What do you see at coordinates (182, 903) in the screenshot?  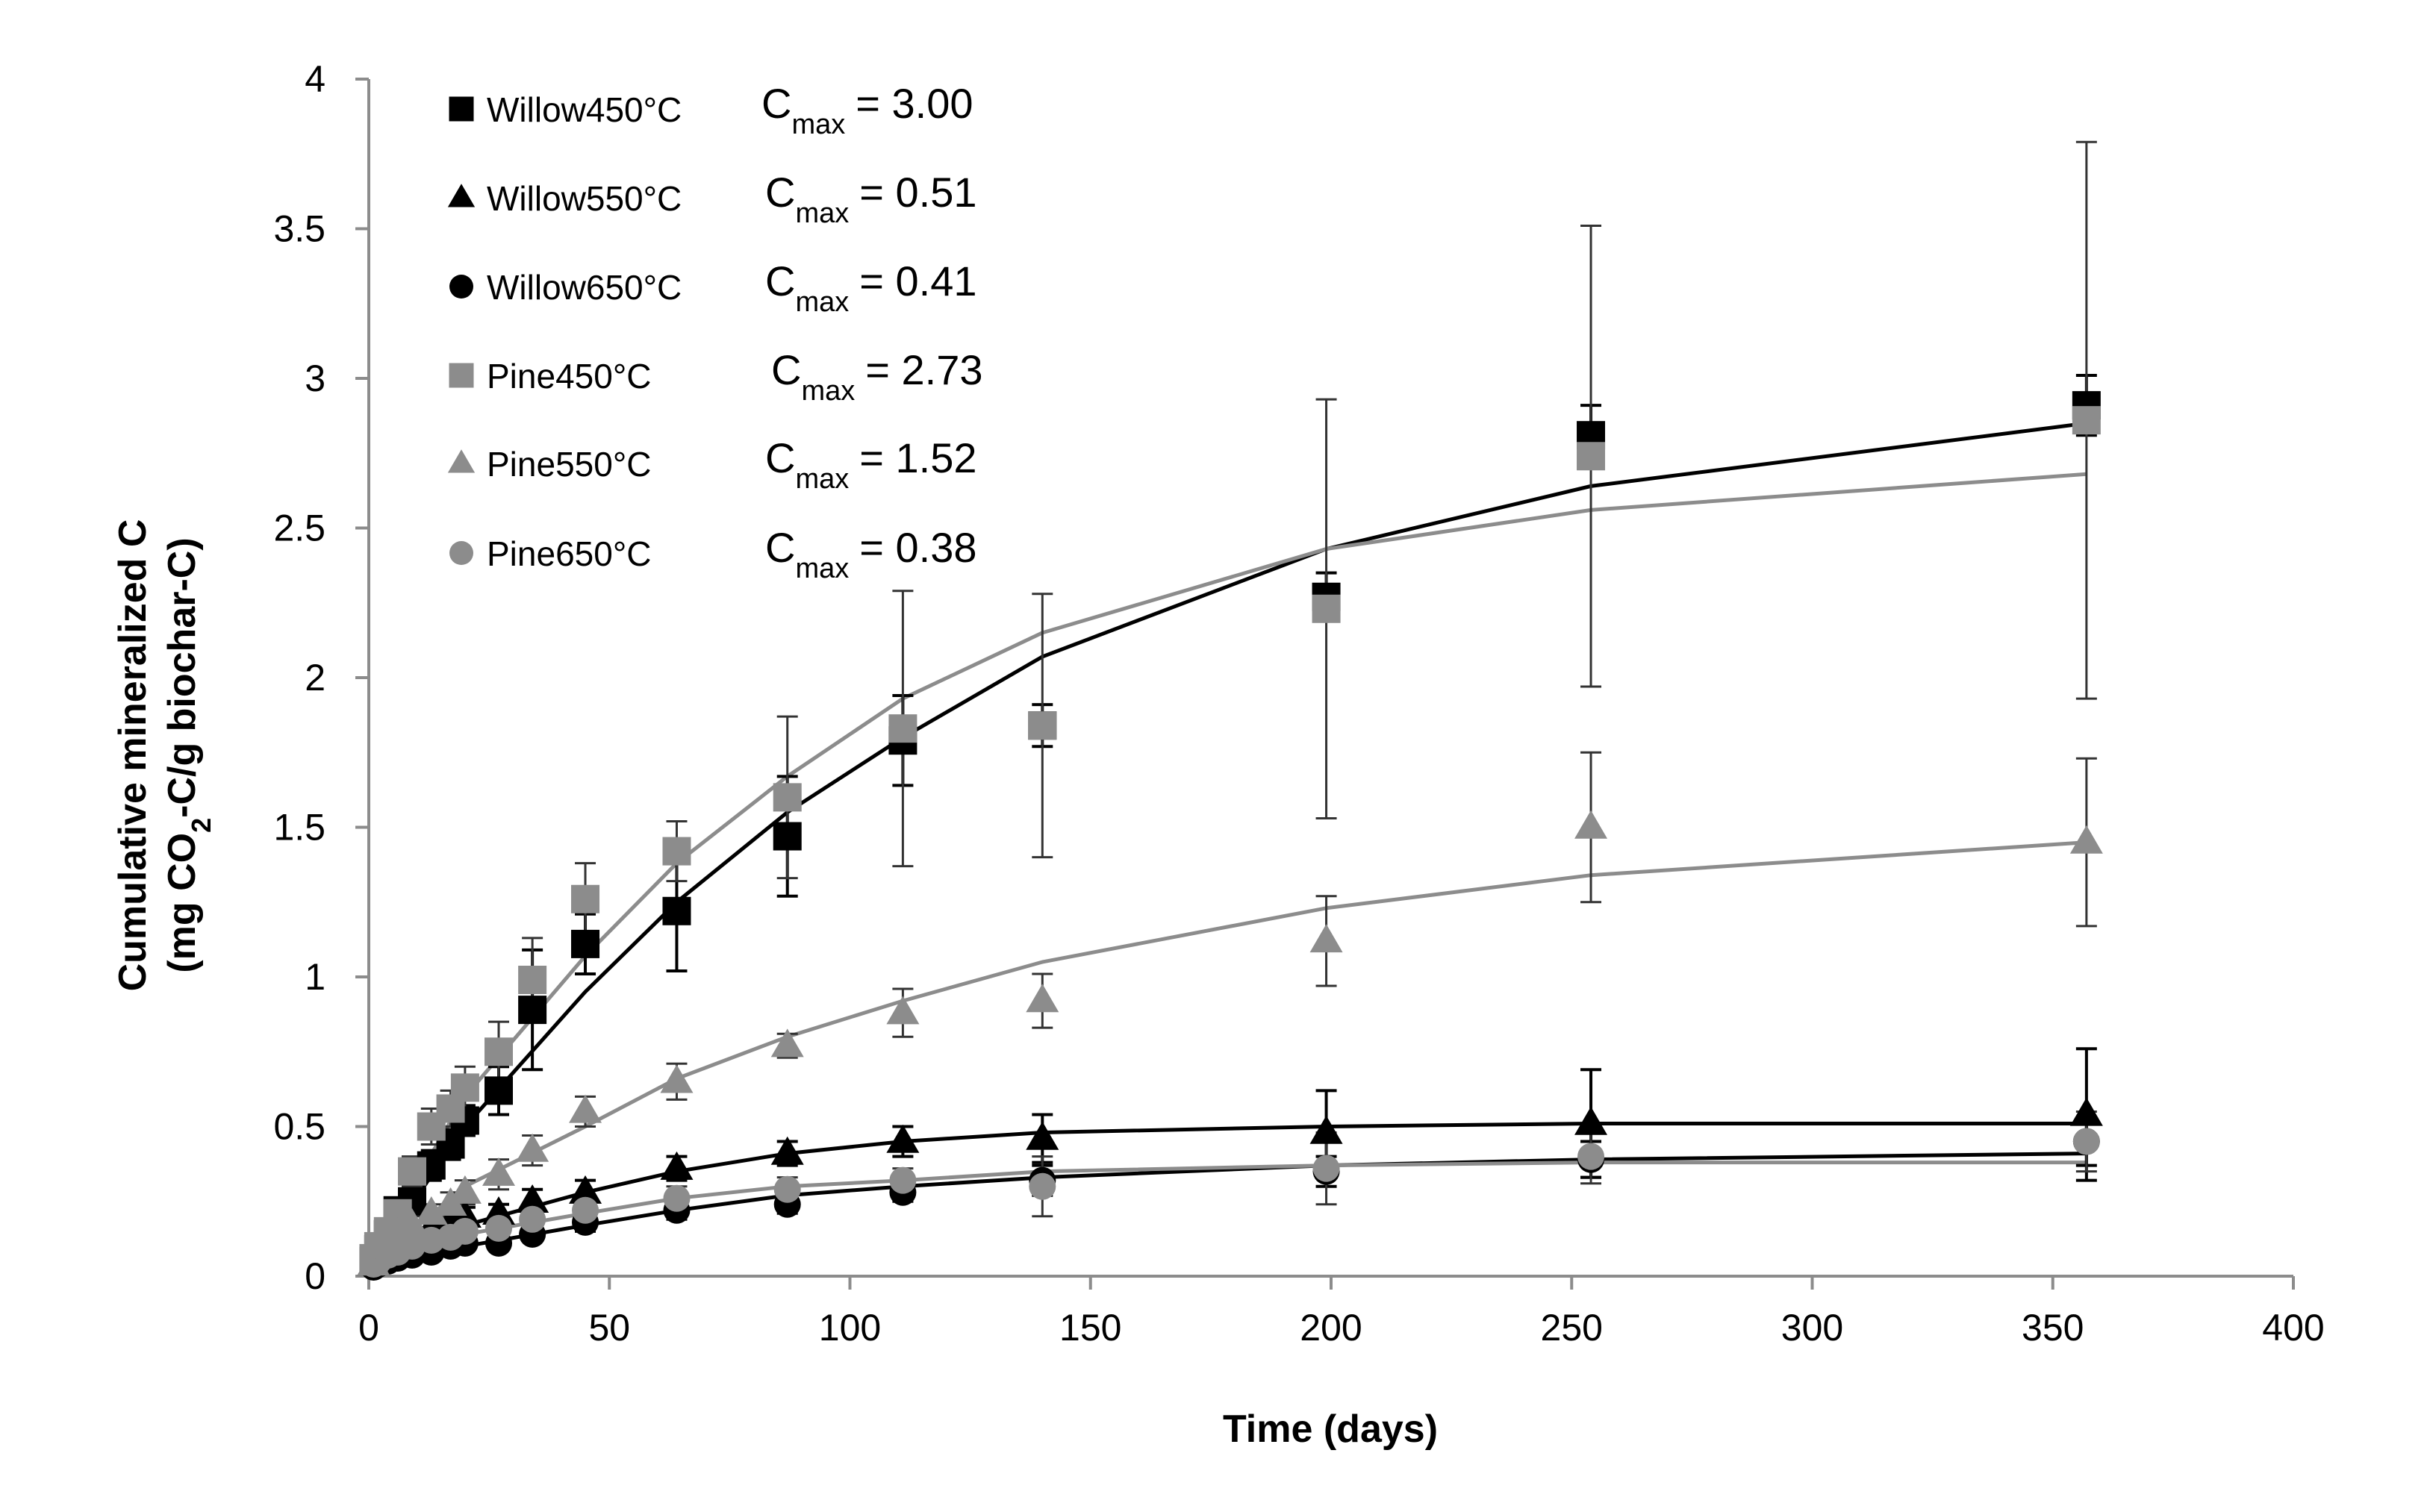 I see `y-axis-title-prefix: (mg CO` at bounding box center [182, 903].